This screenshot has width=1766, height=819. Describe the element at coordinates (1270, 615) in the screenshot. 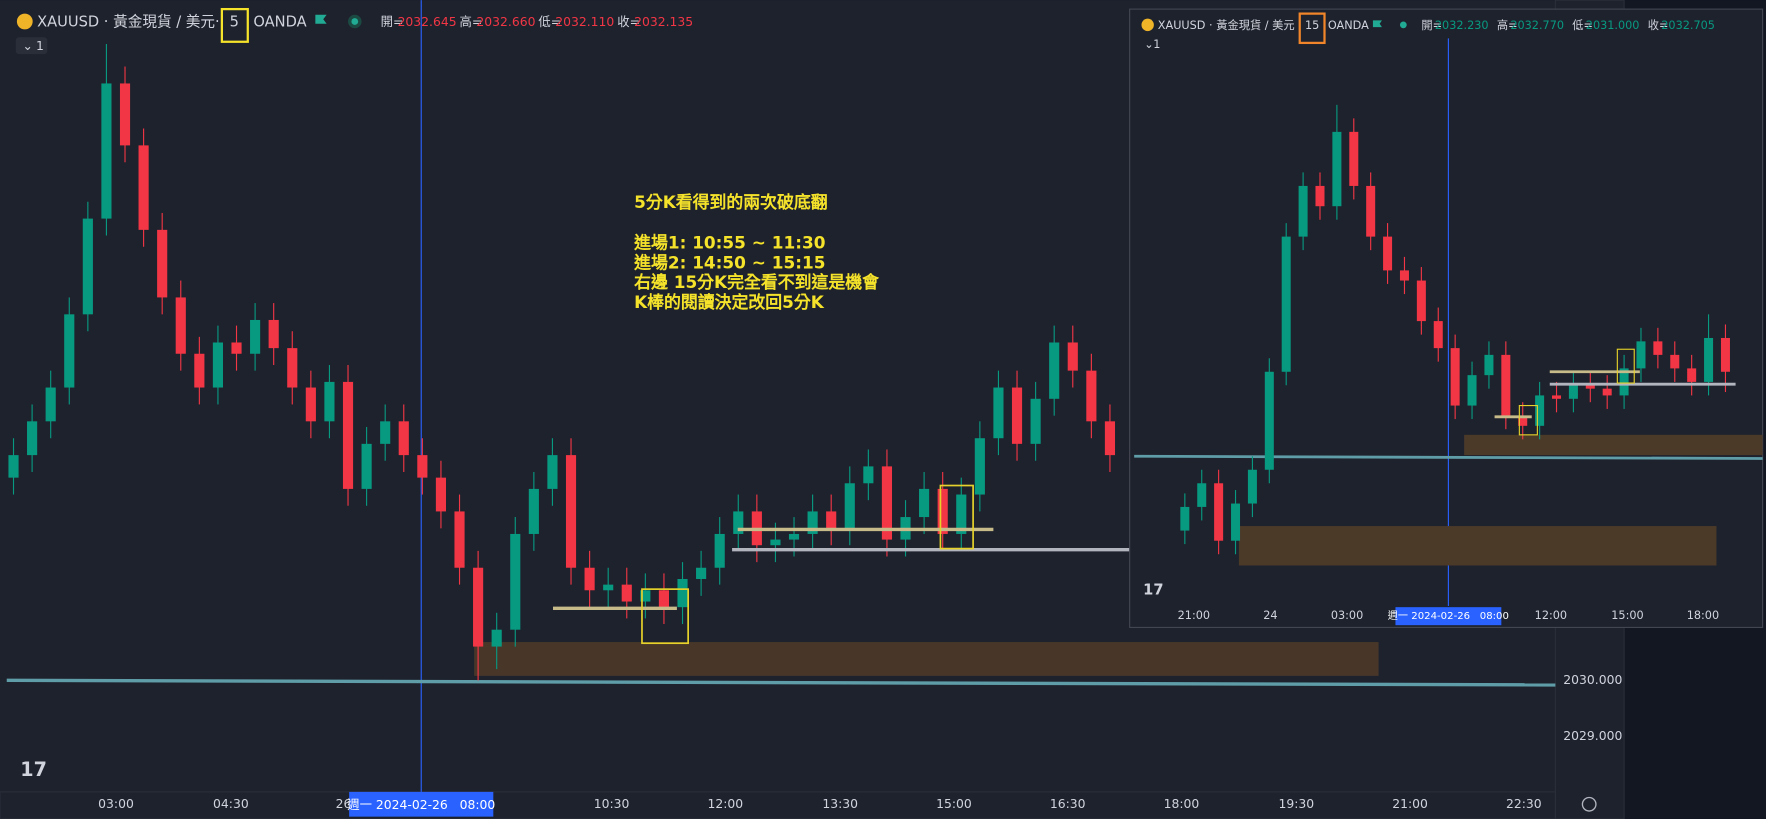

I see `time-label: 24` at that location.